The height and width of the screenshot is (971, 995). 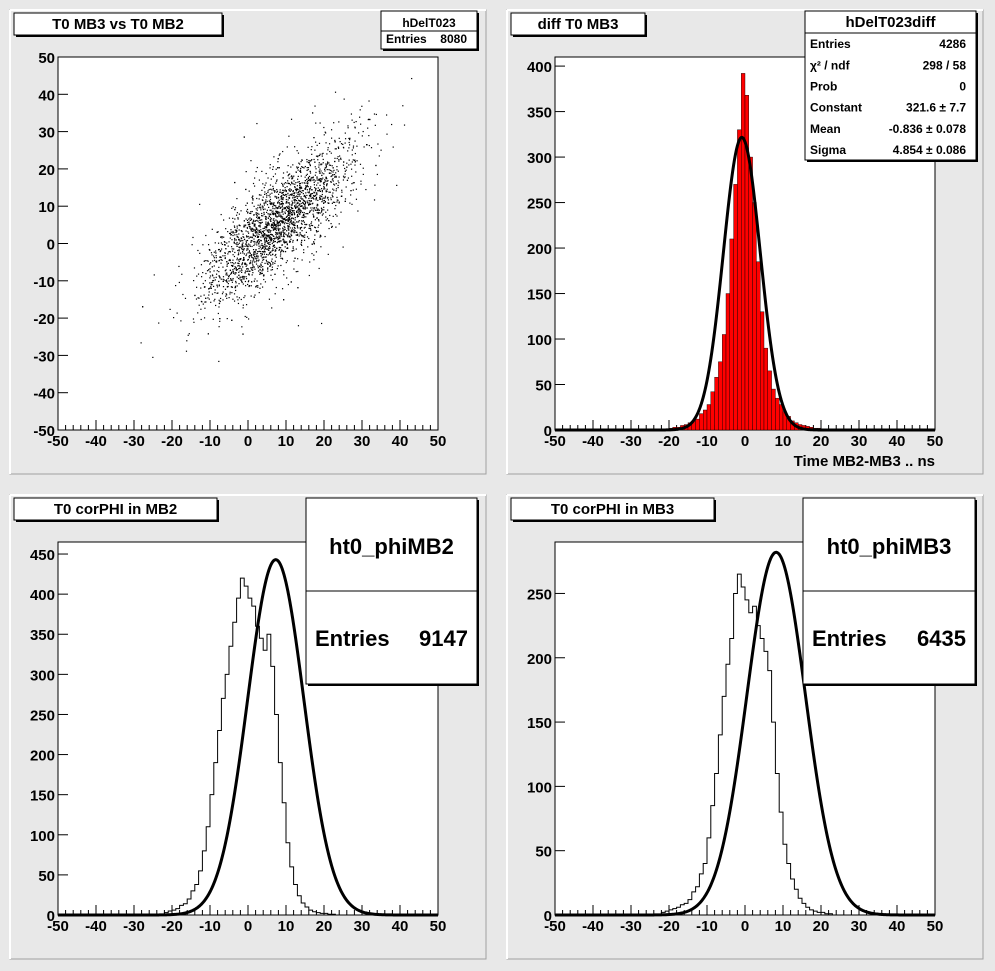 What do you see at coordinates (707, 926) in the screenshot?
I see `x-tick-label: -10` at bounding box center [707, 926].